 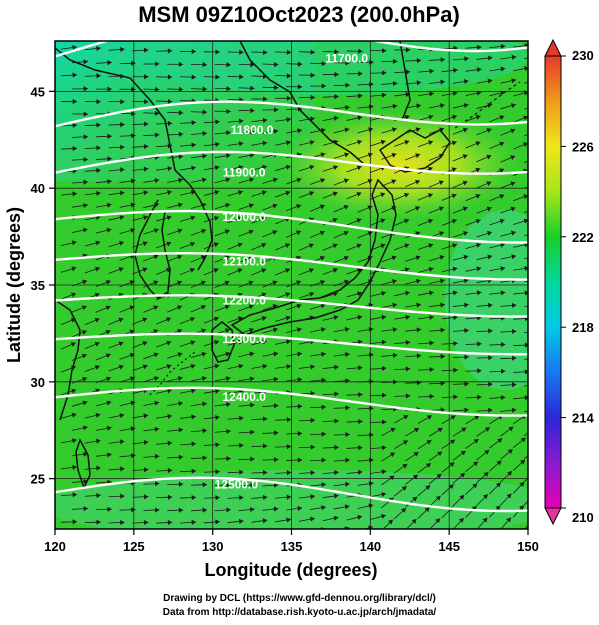 What do you see at coordinates (370, 546) in the screenshot?
I see `x-tick-label: 140` at bounding box center [370, 546].